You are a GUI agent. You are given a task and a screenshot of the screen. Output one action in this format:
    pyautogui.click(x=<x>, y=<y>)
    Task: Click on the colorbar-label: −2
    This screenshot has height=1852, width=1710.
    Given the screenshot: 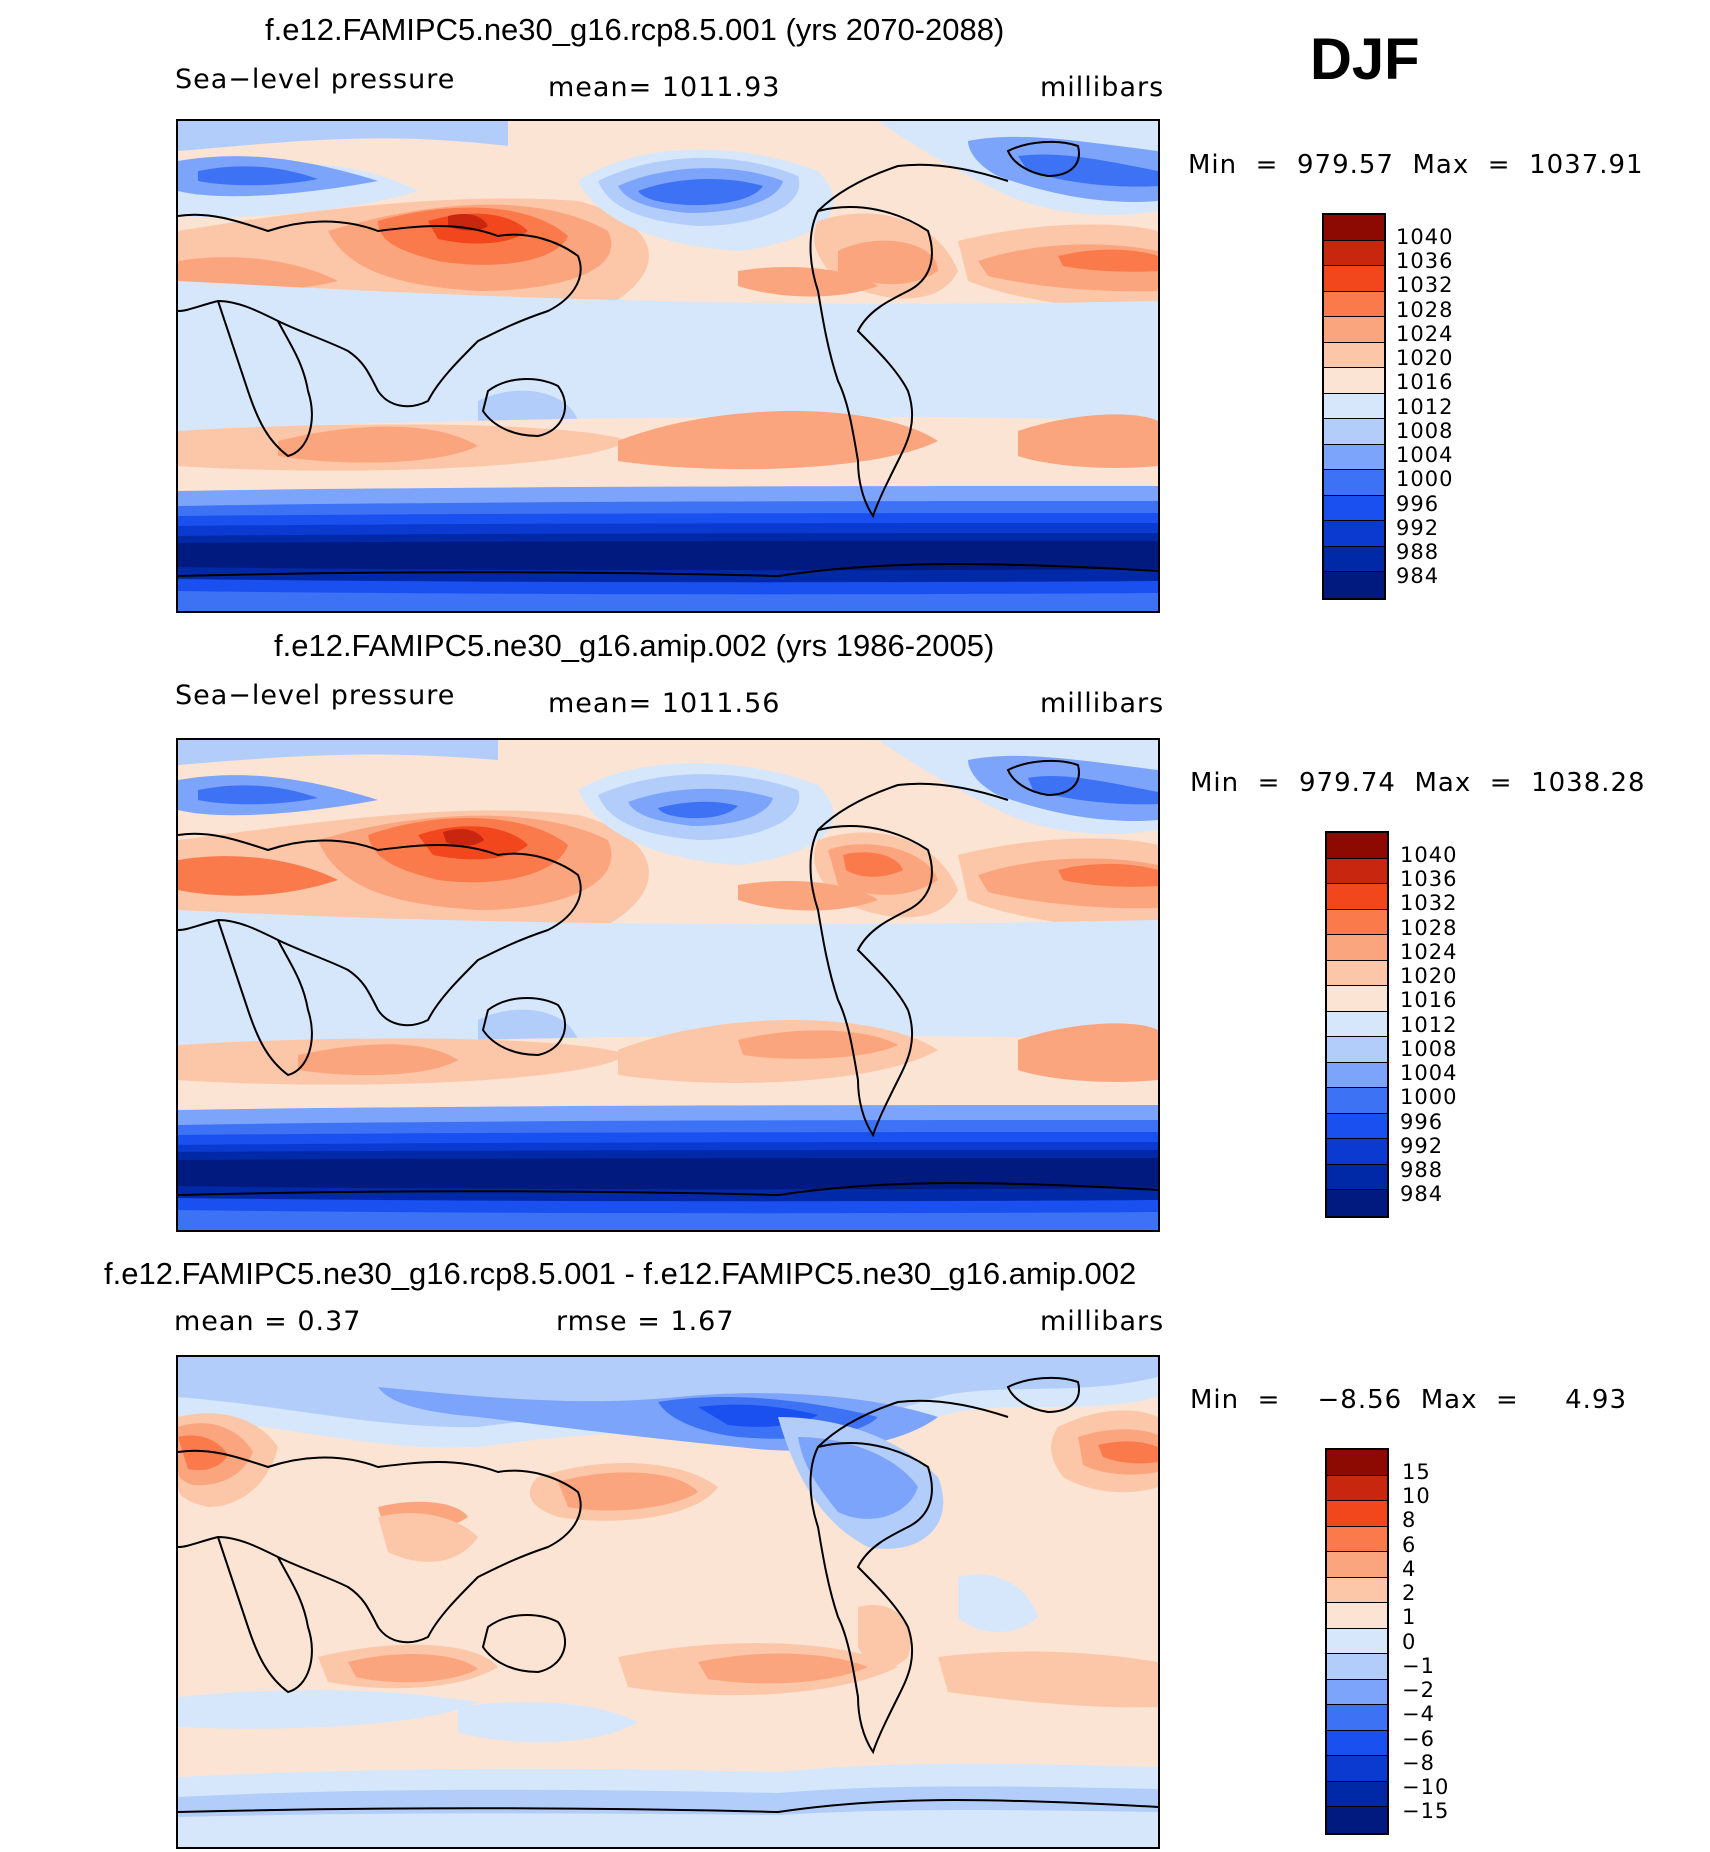 What is the action you would take?
    pyautogui.click(x=1418, y=1690)
    